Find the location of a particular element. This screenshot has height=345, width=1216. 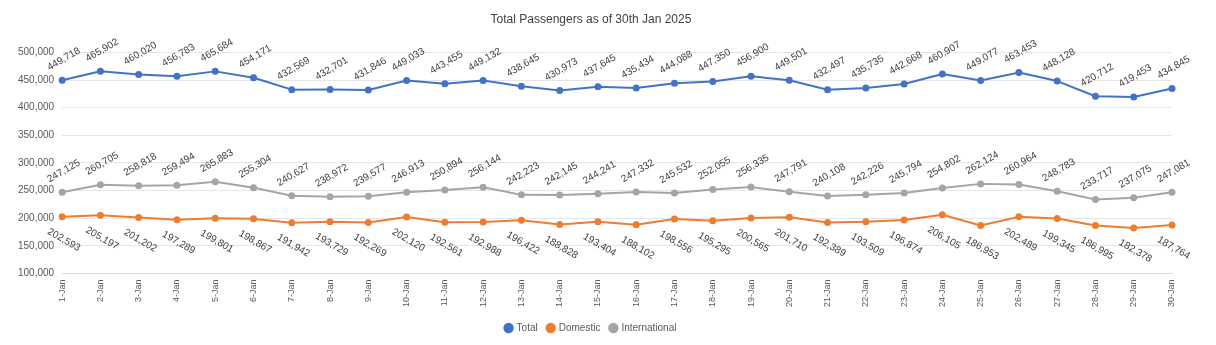

x-tick-label: 29-Jan is located at coordinates (1133, 293).